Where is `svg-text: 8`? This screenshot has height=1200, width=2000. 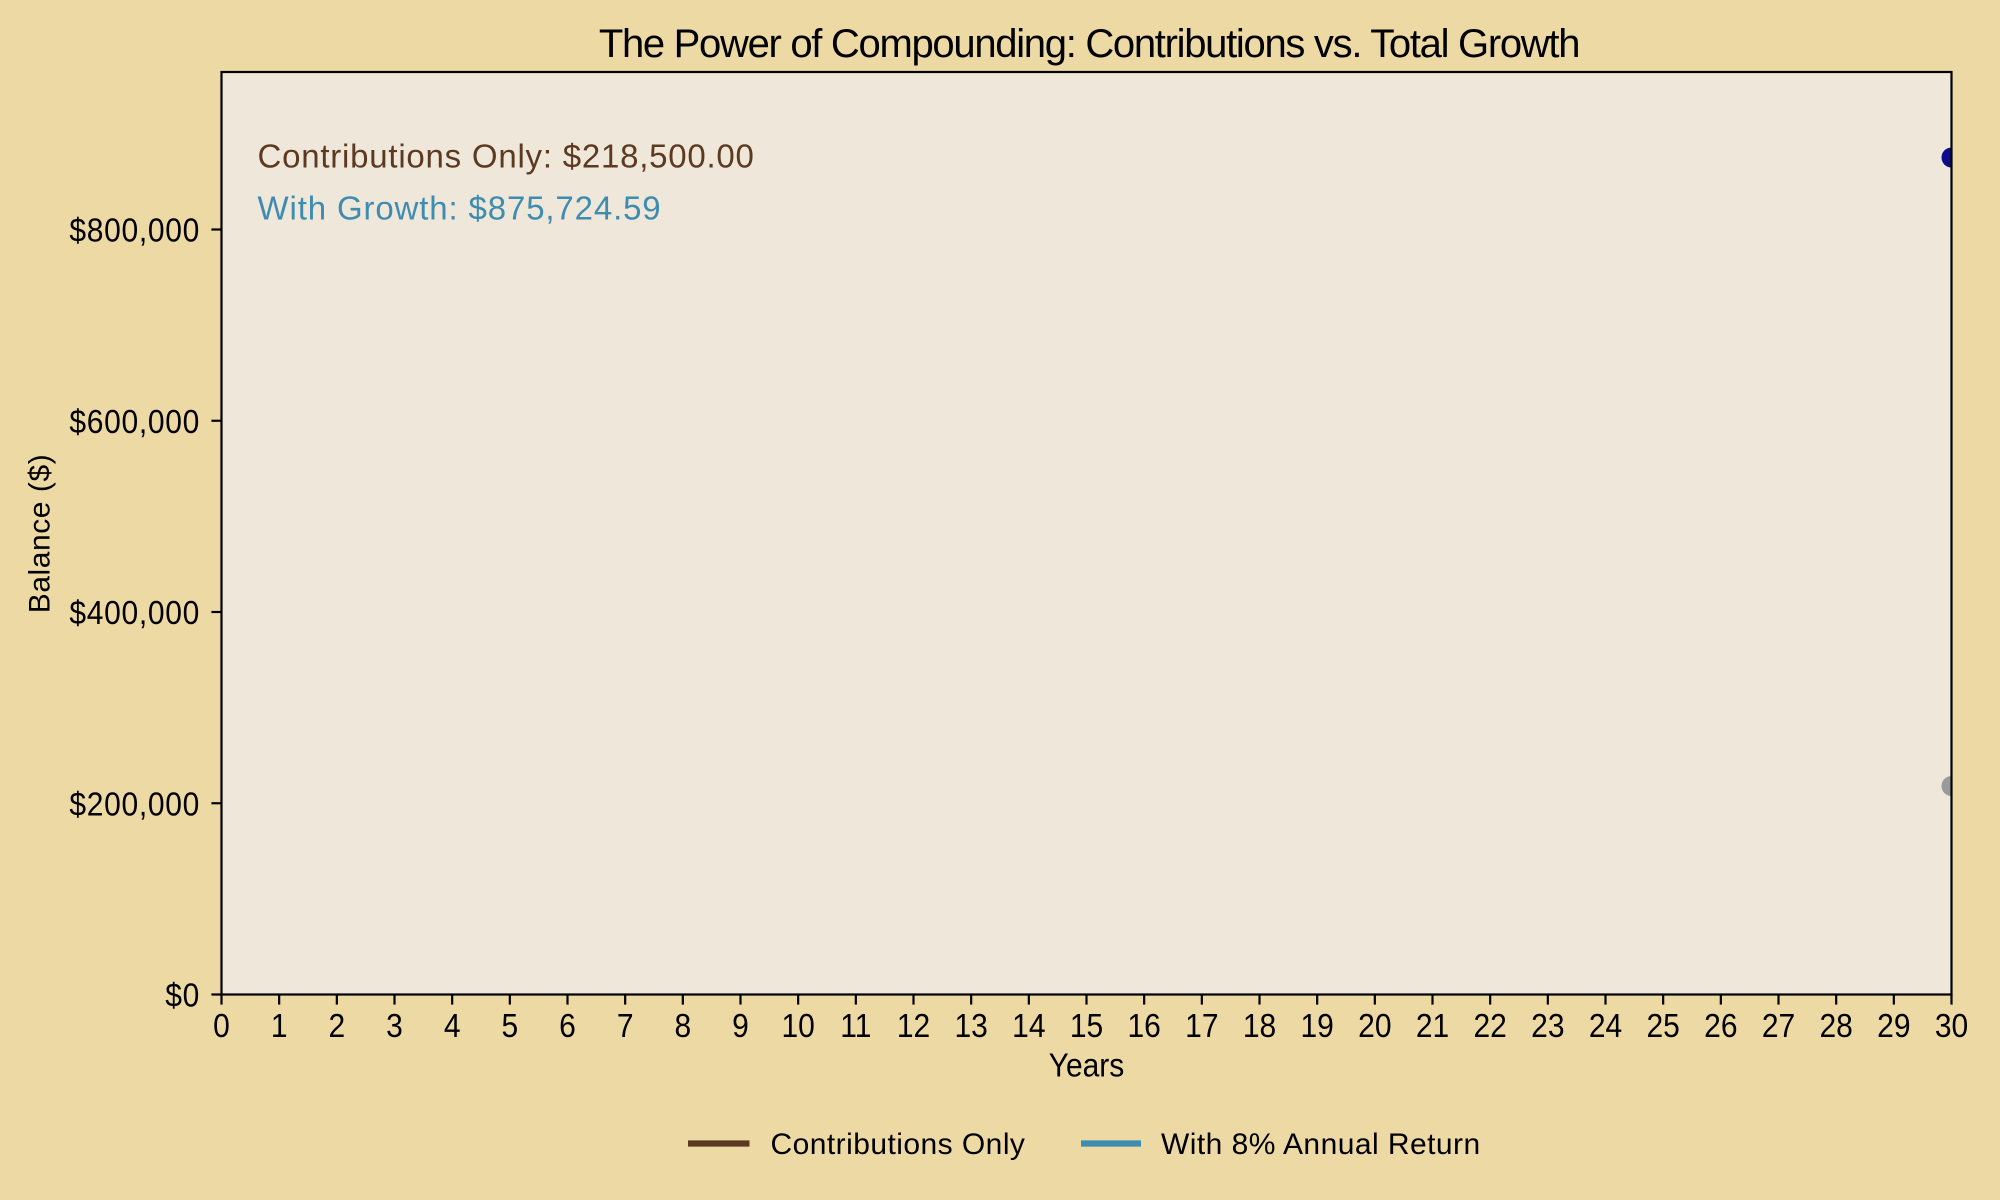
svg-text: 8 is located at coordinates (682, 1025).